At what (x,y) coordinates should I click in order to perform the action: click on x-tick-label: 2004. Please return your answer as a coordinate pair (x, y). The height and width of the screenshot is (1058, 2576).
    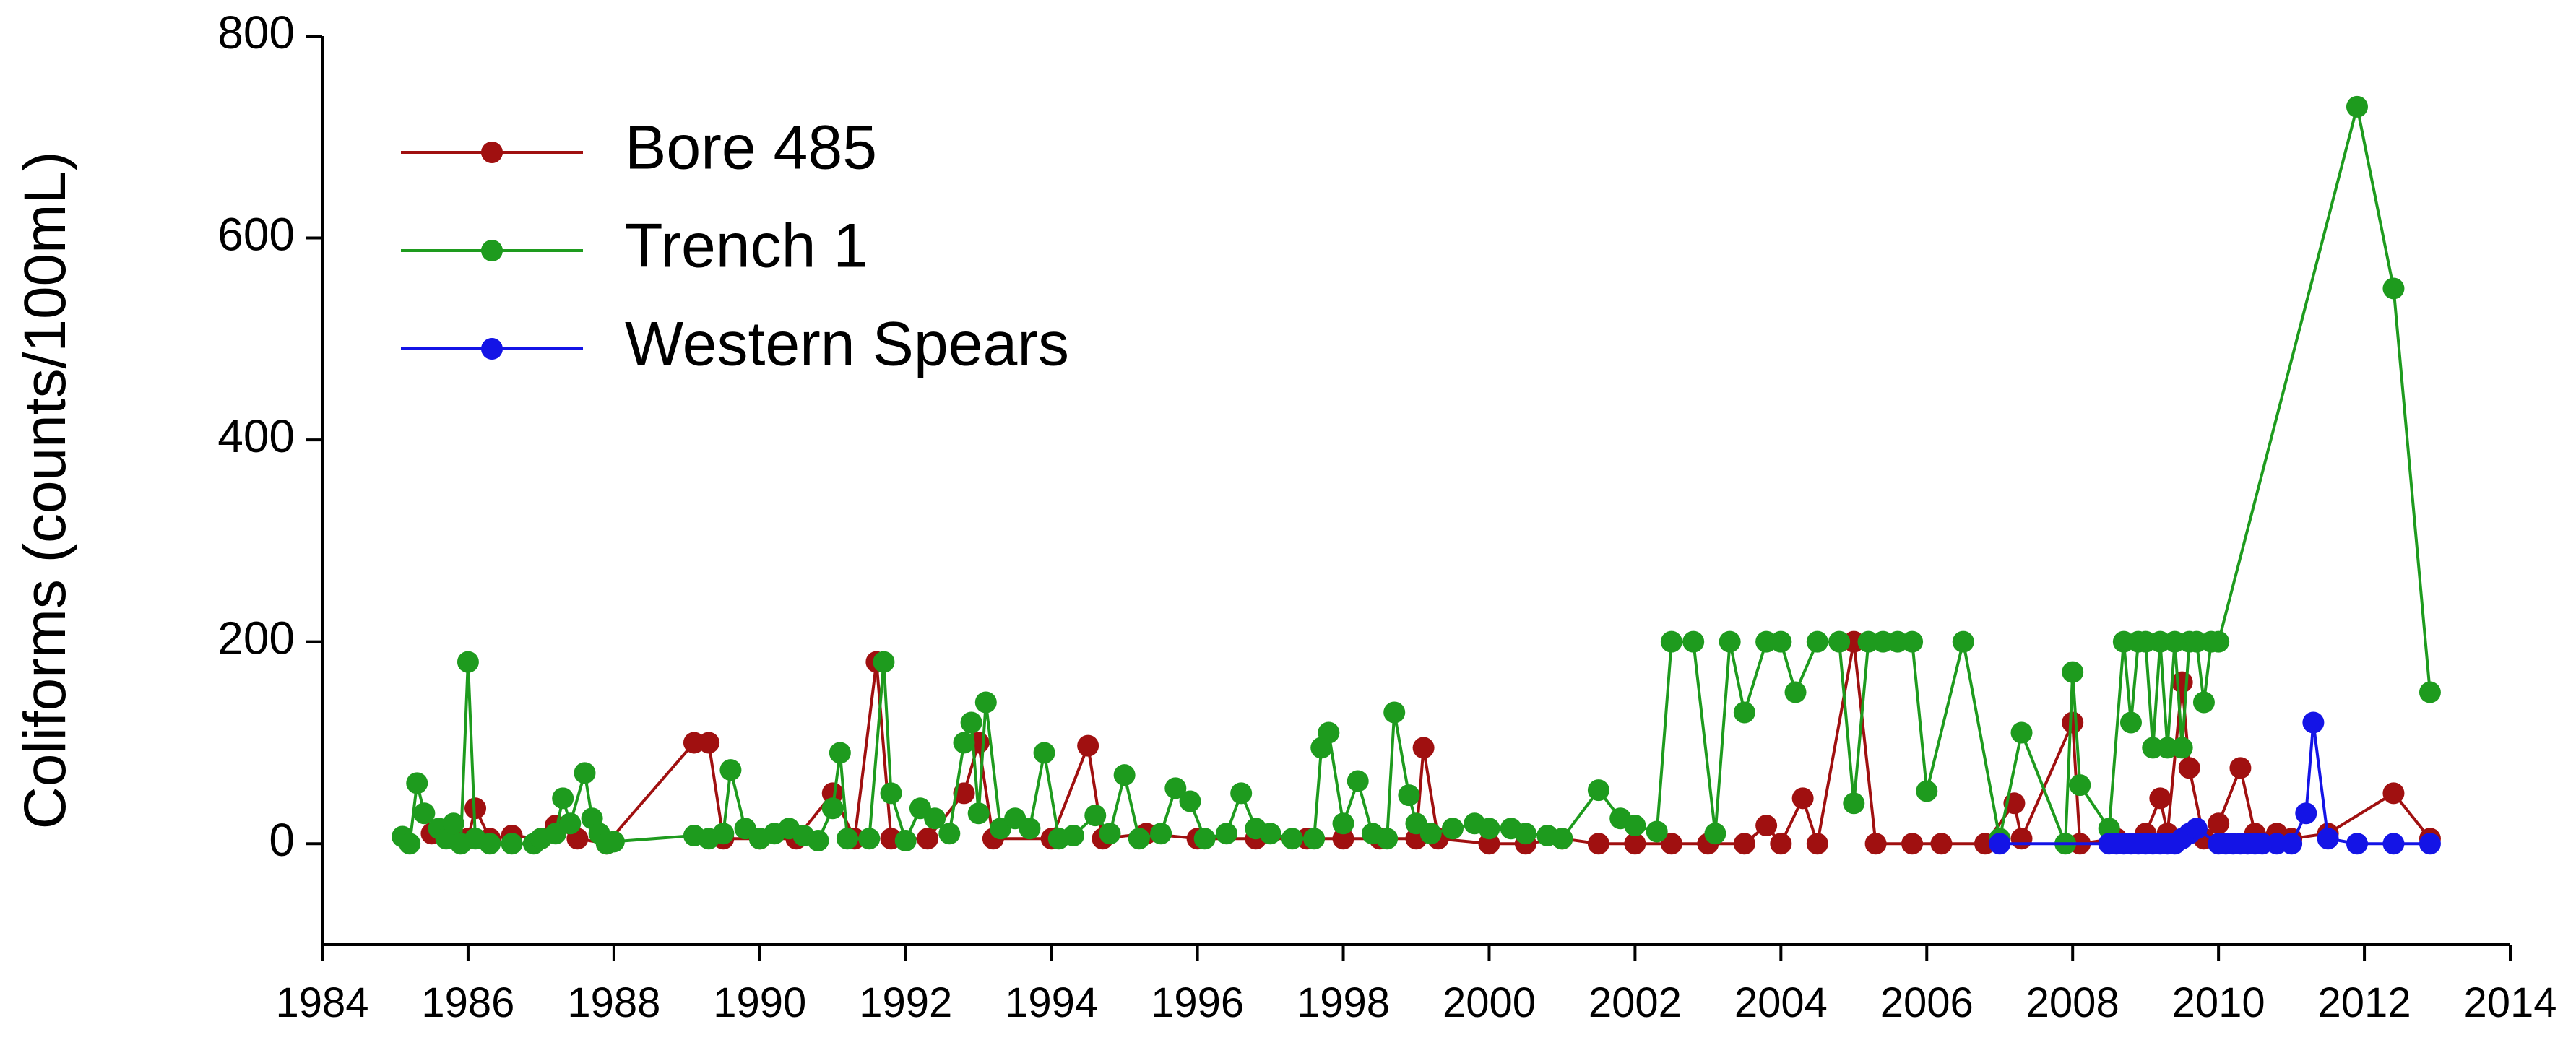
    Looking at the image, I should click on (1781, 1002).